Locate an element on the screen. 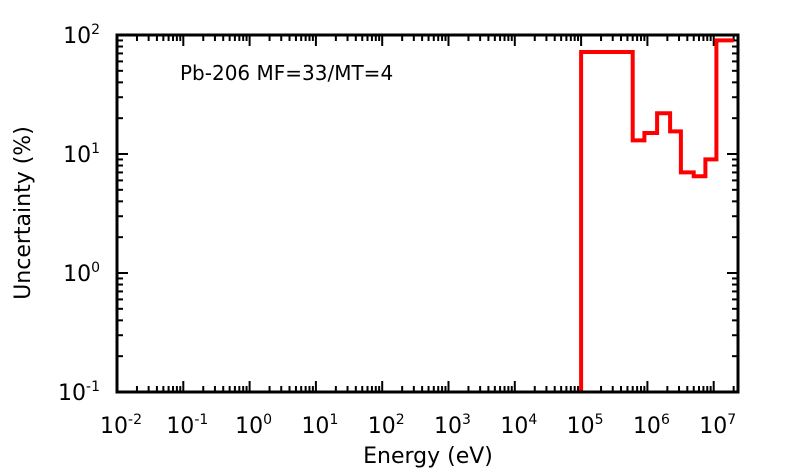 The width and height of the screenshot is (787, 473). x-tick-label: 10⁶ is located at coordinates (651, 425).